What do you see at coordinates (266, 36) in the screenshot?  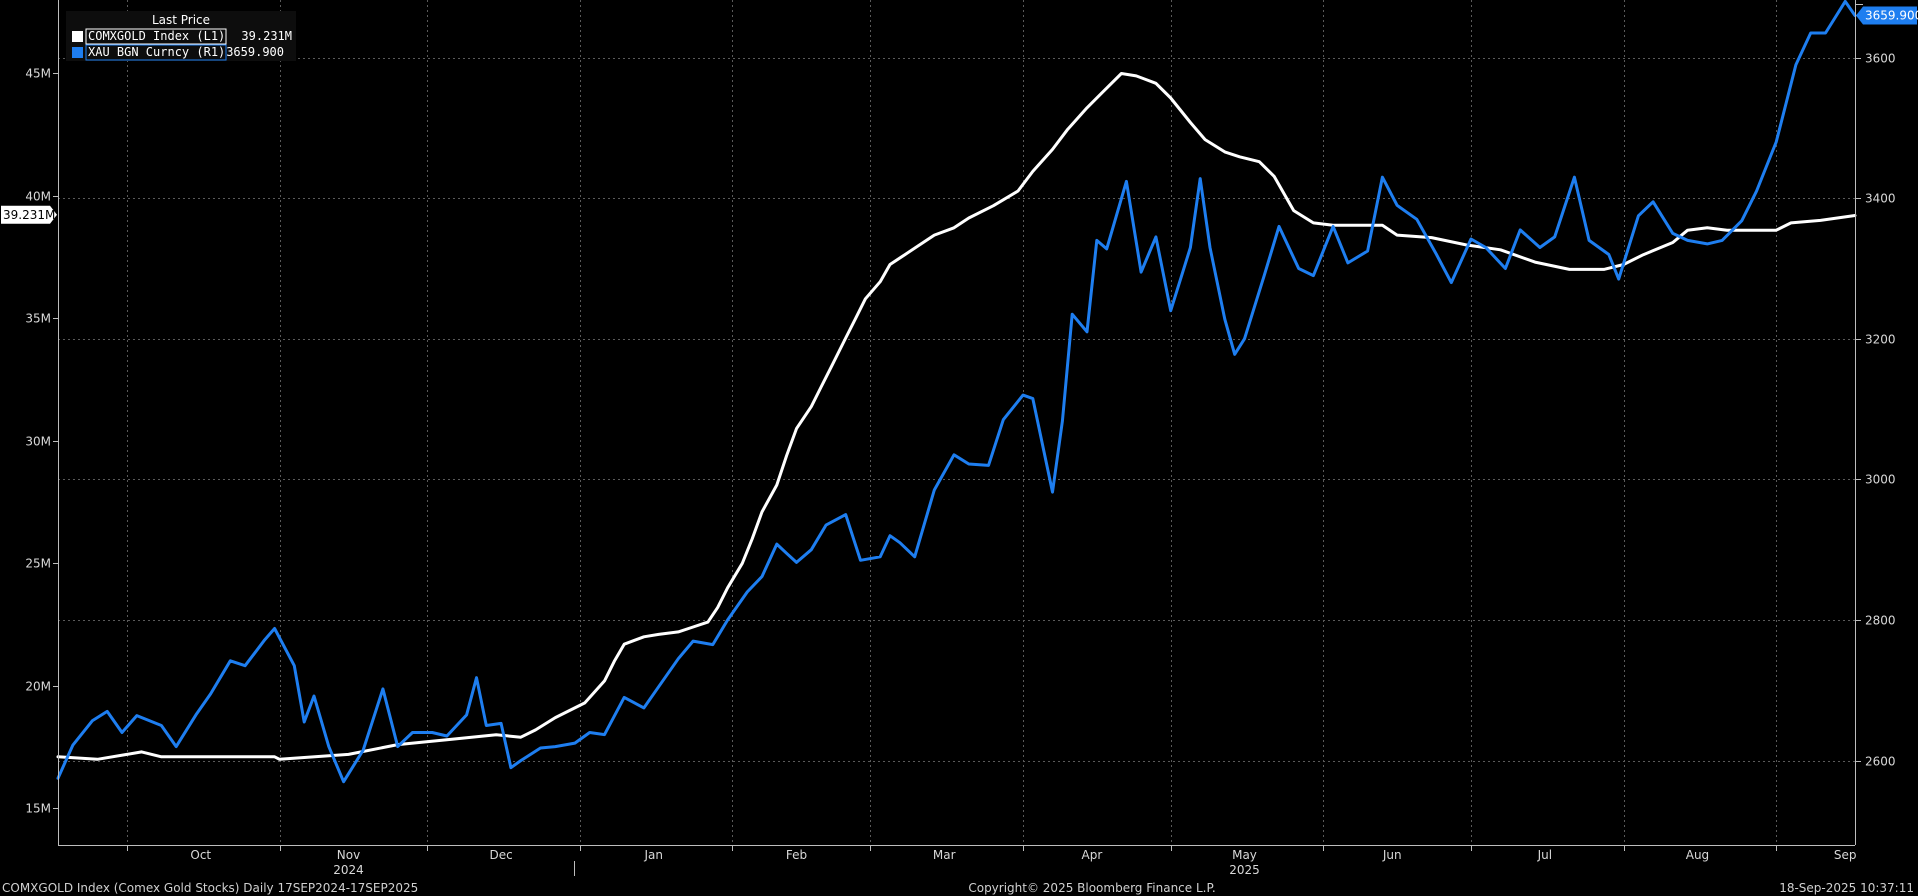 I see `legend-value-comxgold: 39.231M` at bounding box center [266, 36].